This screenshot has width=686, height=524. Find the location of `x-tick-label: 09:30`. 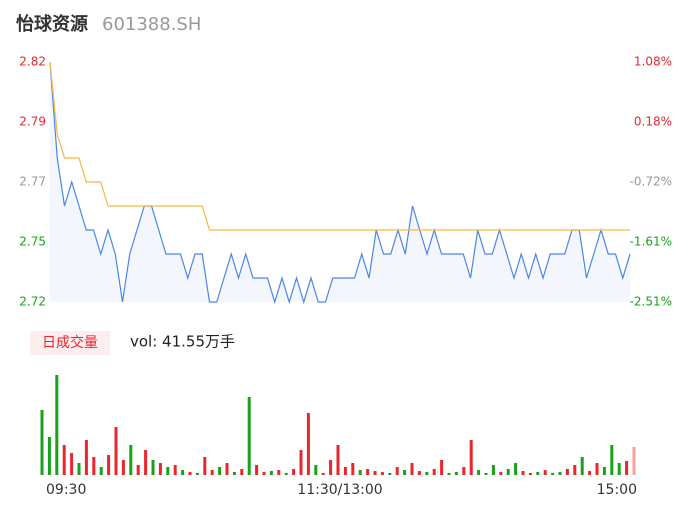

x-tick-label: 09:30 is located at coordinates (66, 490).